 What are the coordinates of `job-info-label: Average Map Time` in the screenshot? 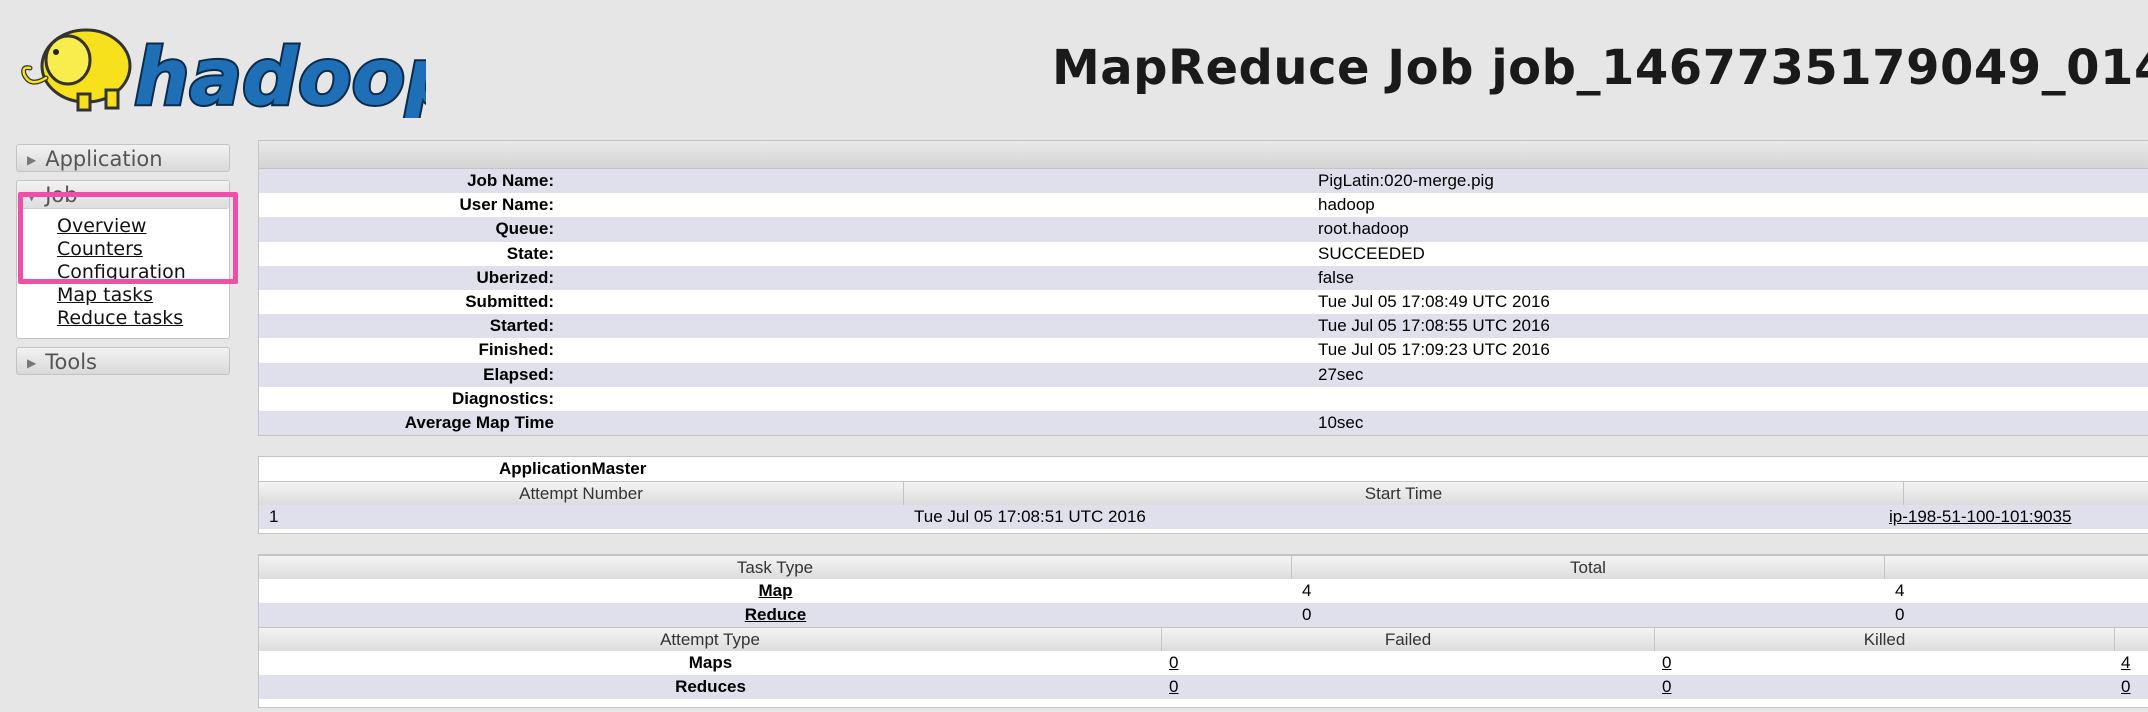 It's located at (479, 422).